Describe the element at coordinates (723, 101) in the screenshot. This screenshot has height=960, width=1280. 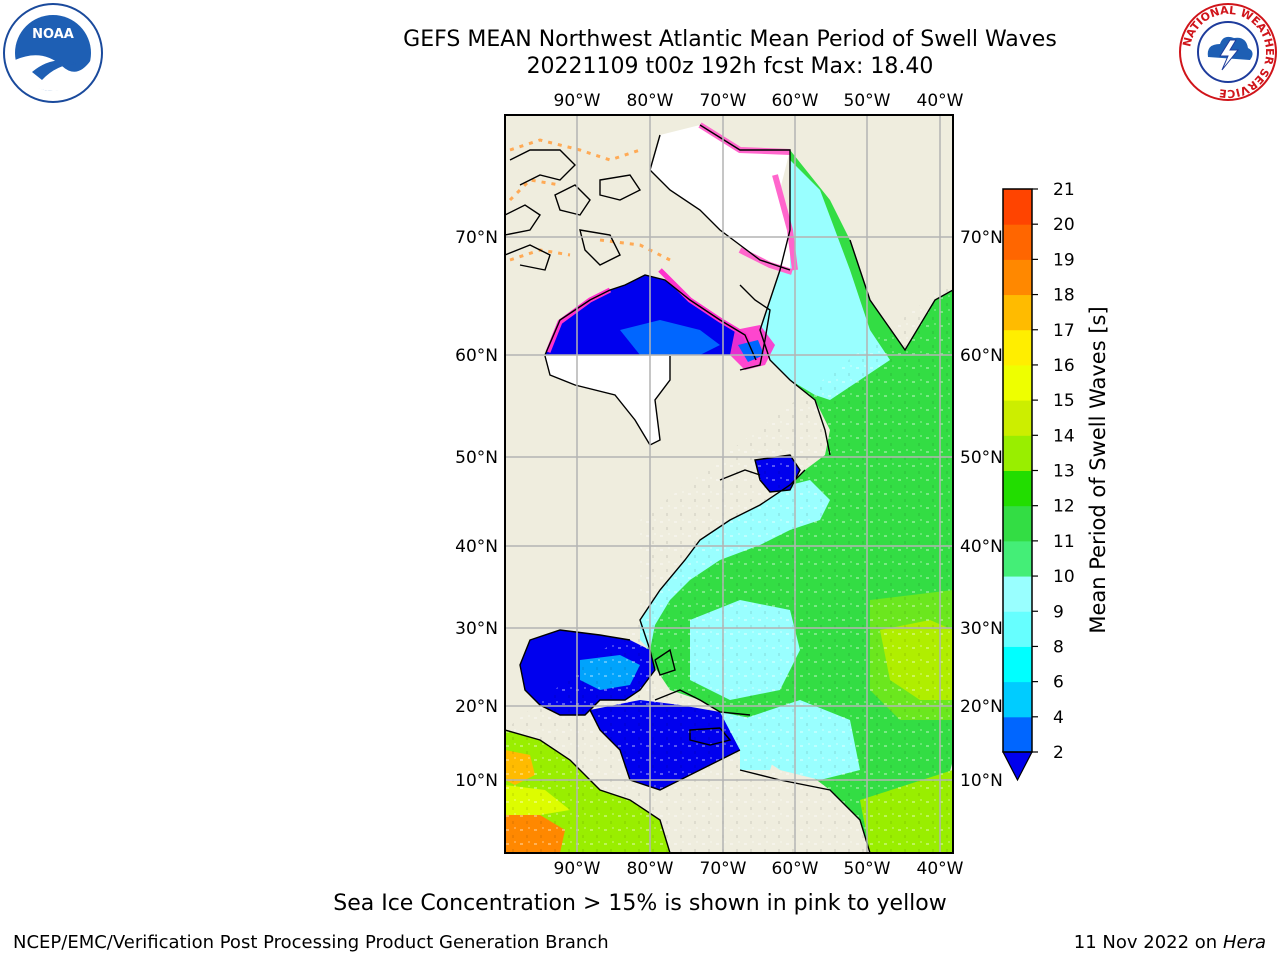
I see `lon-label-top: 70°W` at that location.